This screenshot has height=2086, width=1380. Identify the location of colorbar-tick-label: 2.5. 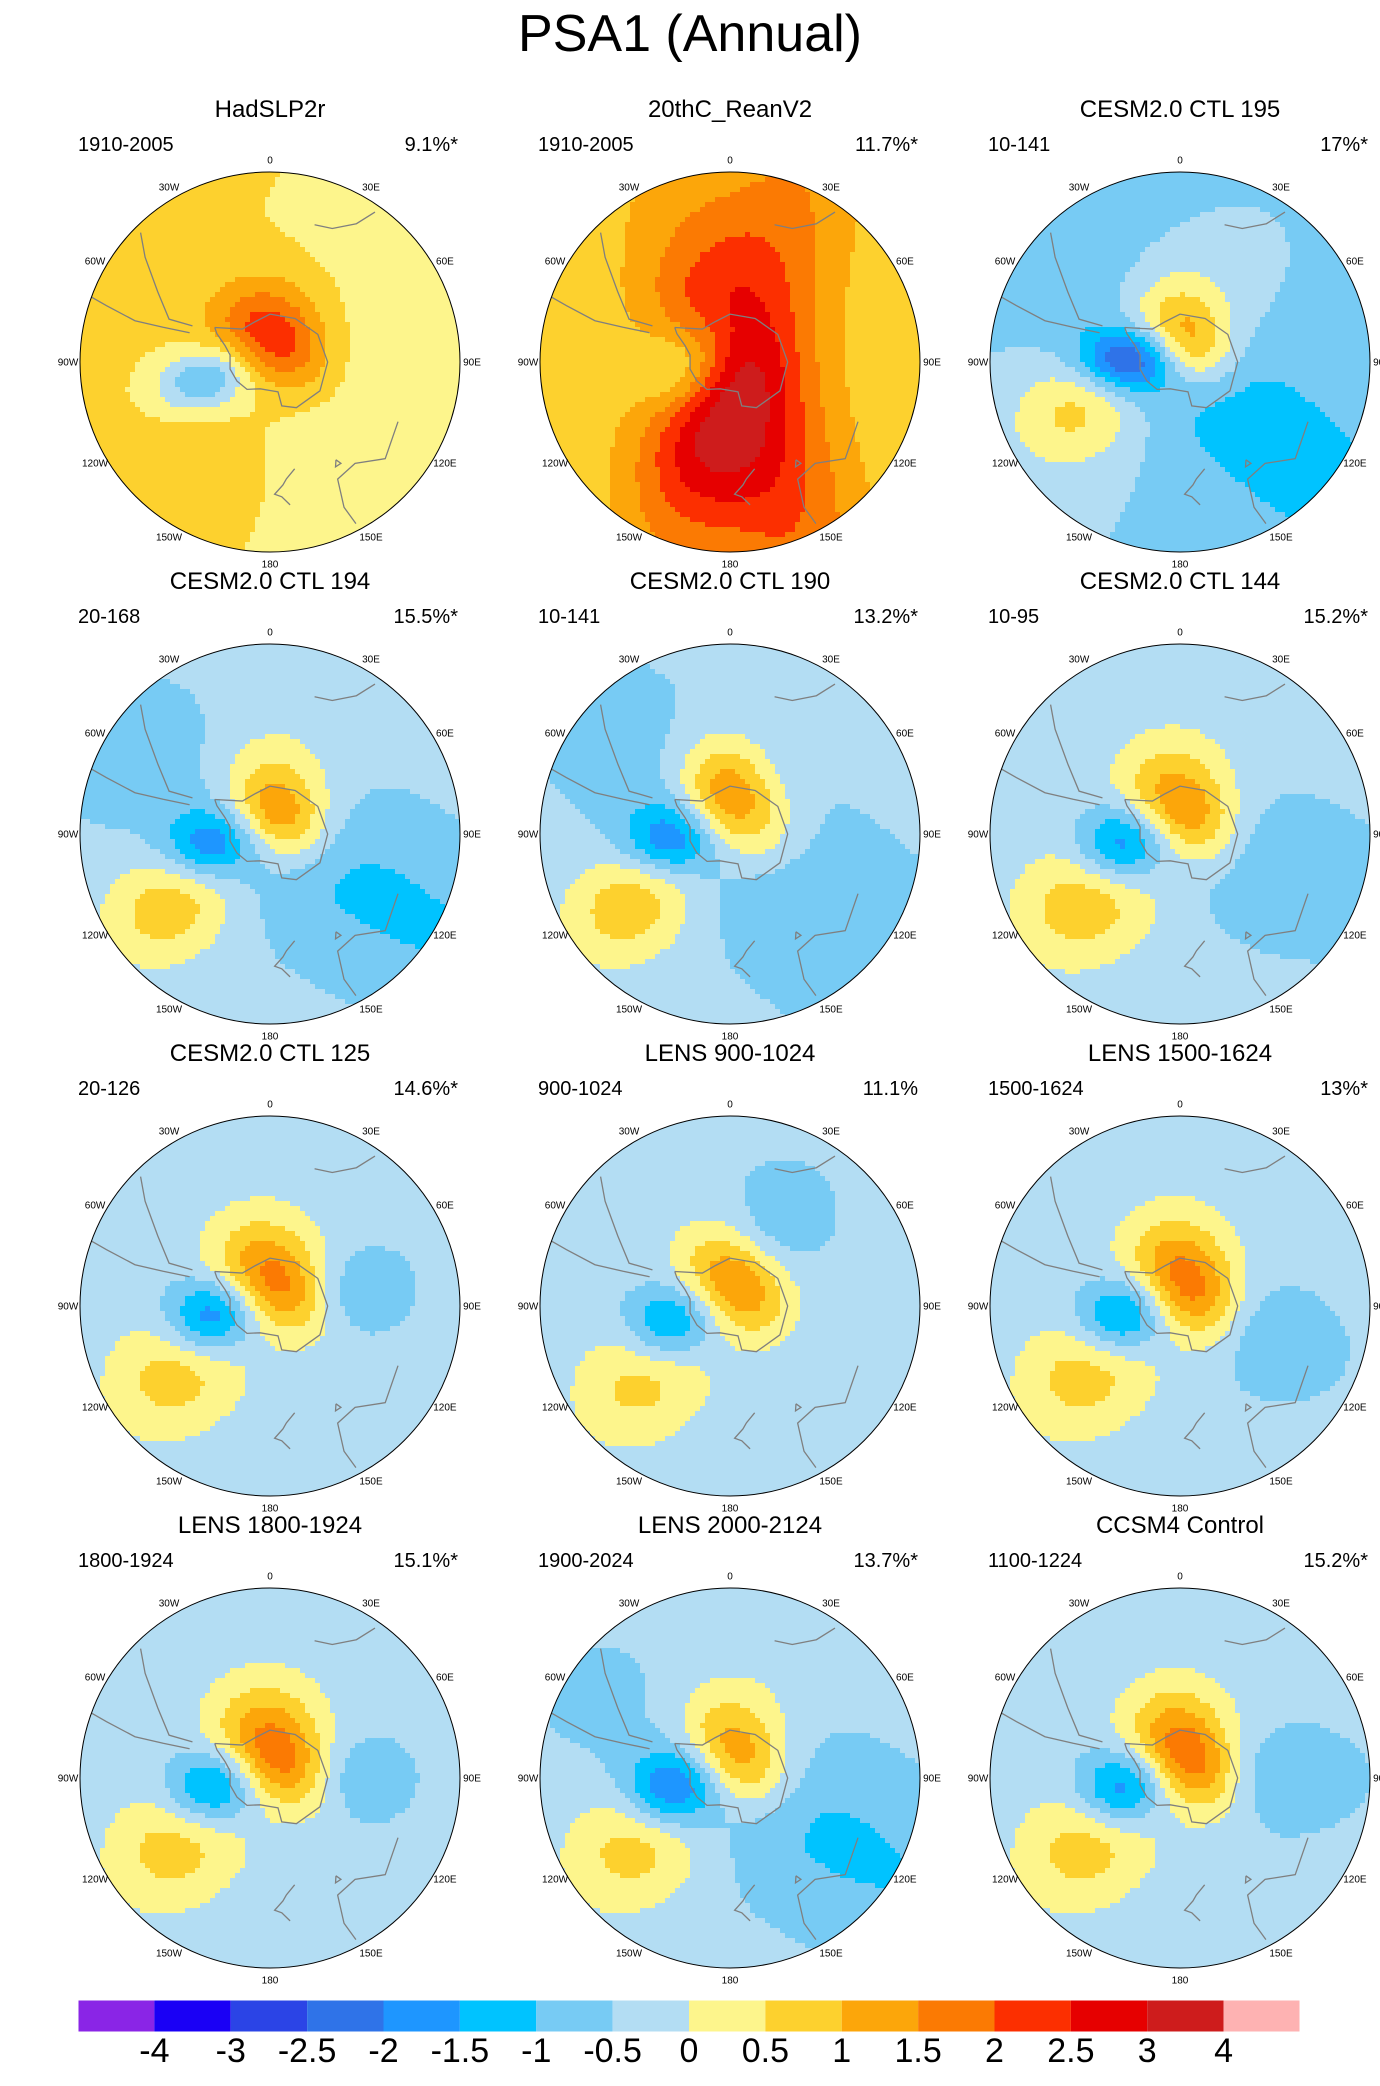
(1070, 2051).